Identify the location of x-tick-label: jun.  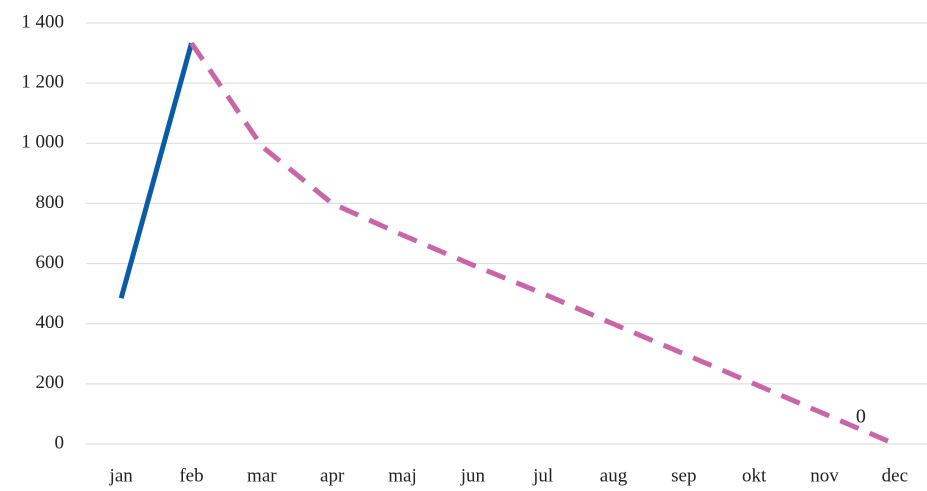
(473, 475).